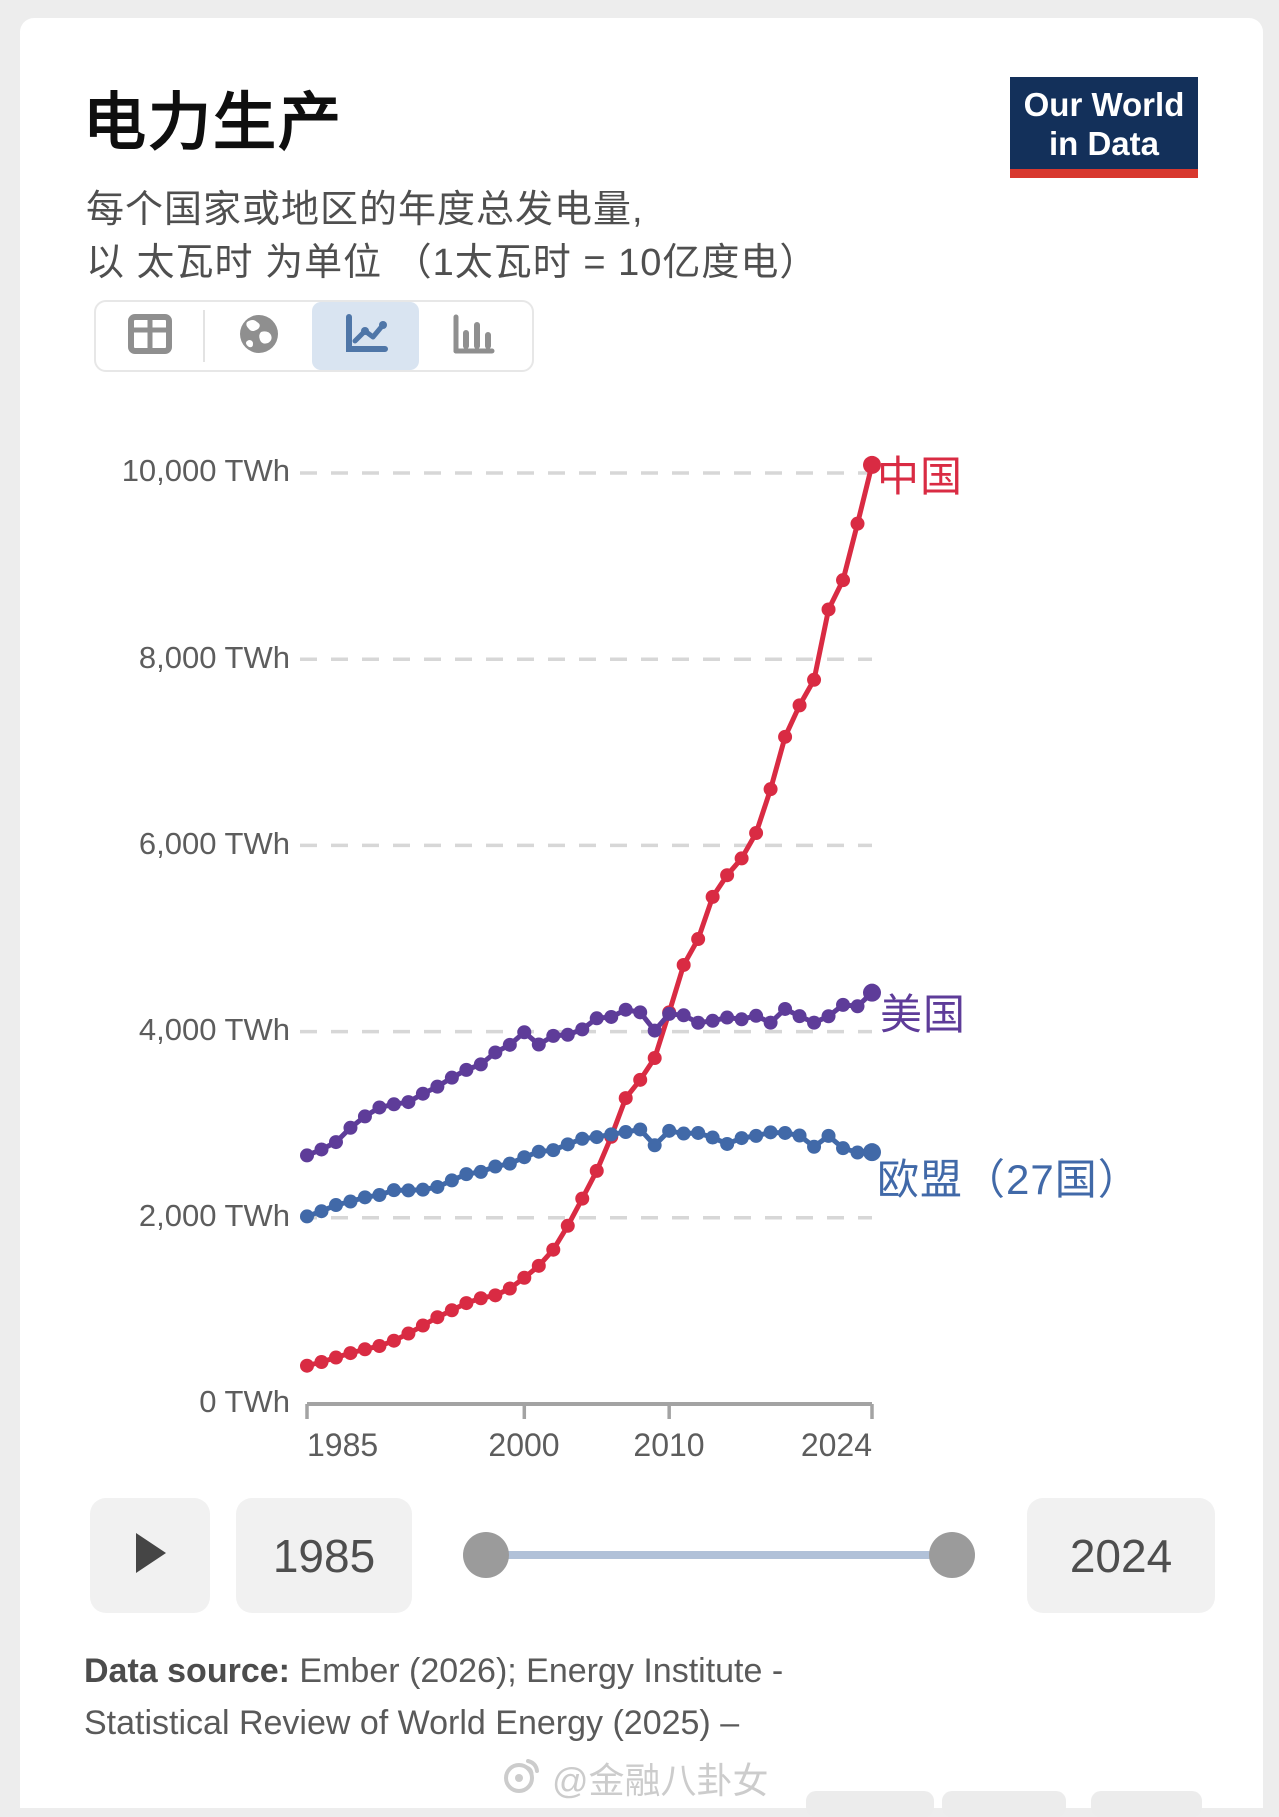 Image resolution: width=1279 pixels, height=1817 pixels. Describe the element at coordinates (213, 123) in the screenshot. I see `page-title: 电力生产` at that location.